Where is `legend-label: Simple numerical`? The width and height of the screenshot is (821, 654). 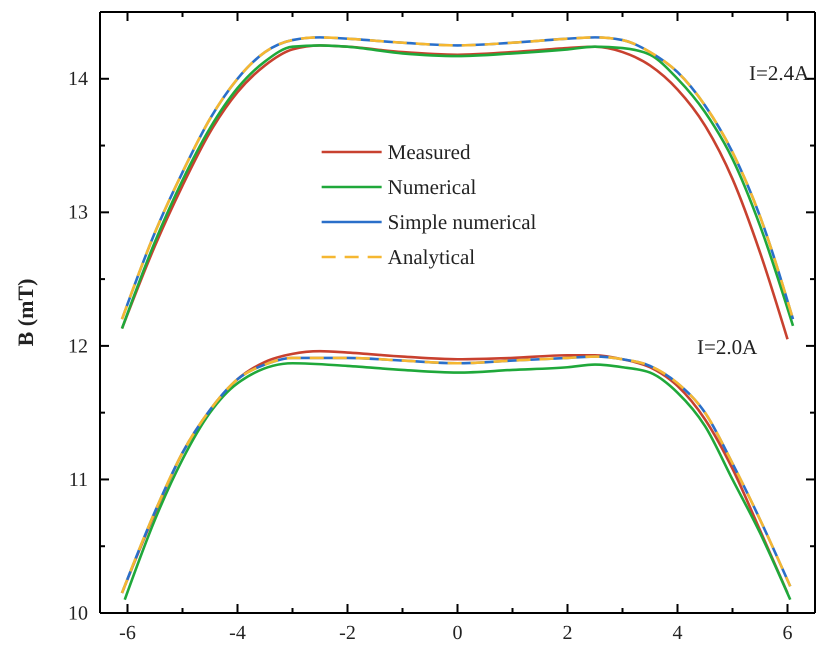
legend-label: Simple numerical is located at coordinates (462, 222).